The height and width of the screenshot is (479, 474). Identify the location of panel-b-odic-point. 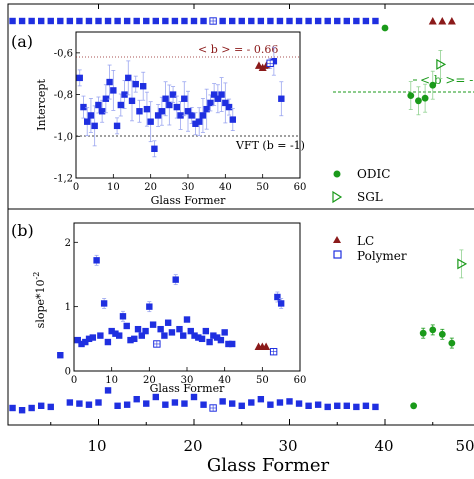
(452, 343).